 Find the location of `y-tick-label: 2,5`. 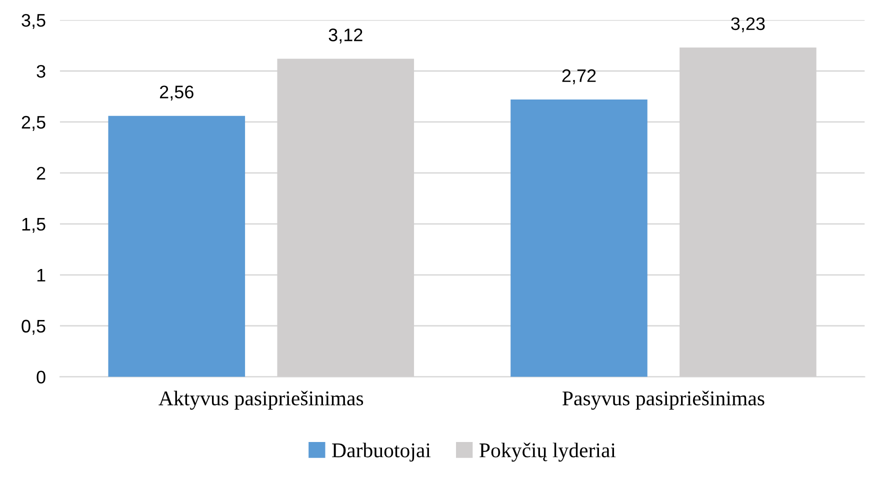

y-tick-label: 2,5 is located at coordinates (34, 123).